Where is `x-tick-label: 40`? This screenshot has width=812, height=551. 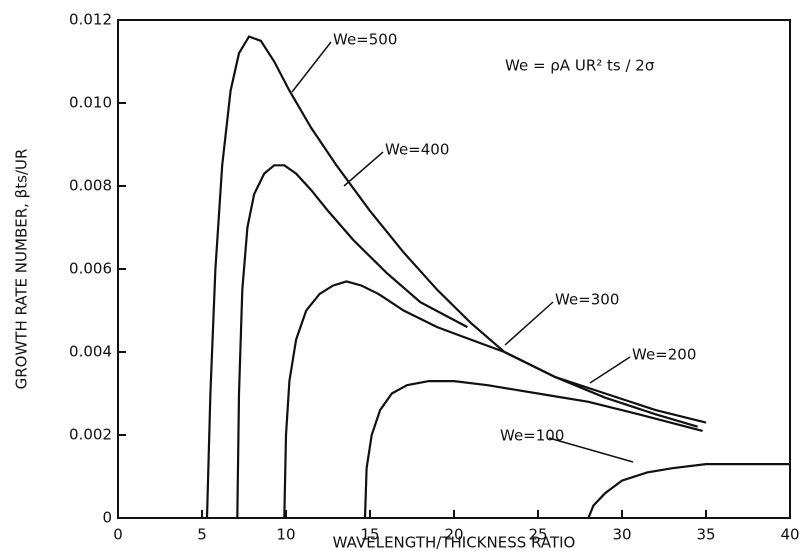
x-tick-label: 40 is located at coordinates (789, 535).